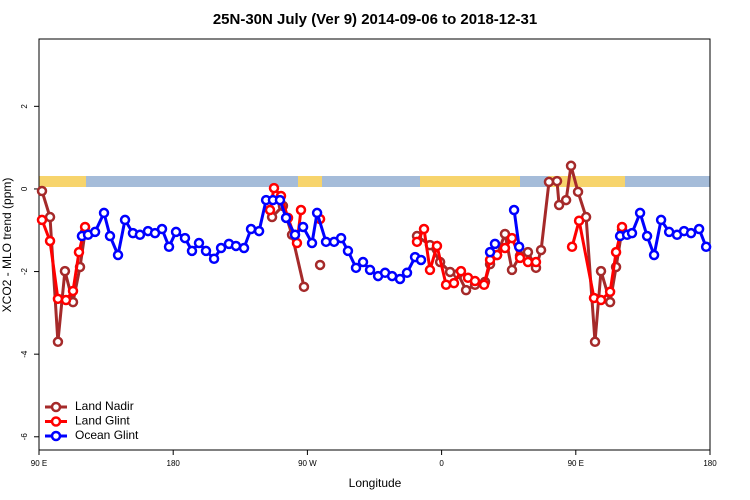 The image size is (750, 500). What do you see at coordinates (375, 483) in the screenshot?
I see `x-axis-label: Longitude` at bounding box center [375, 483].